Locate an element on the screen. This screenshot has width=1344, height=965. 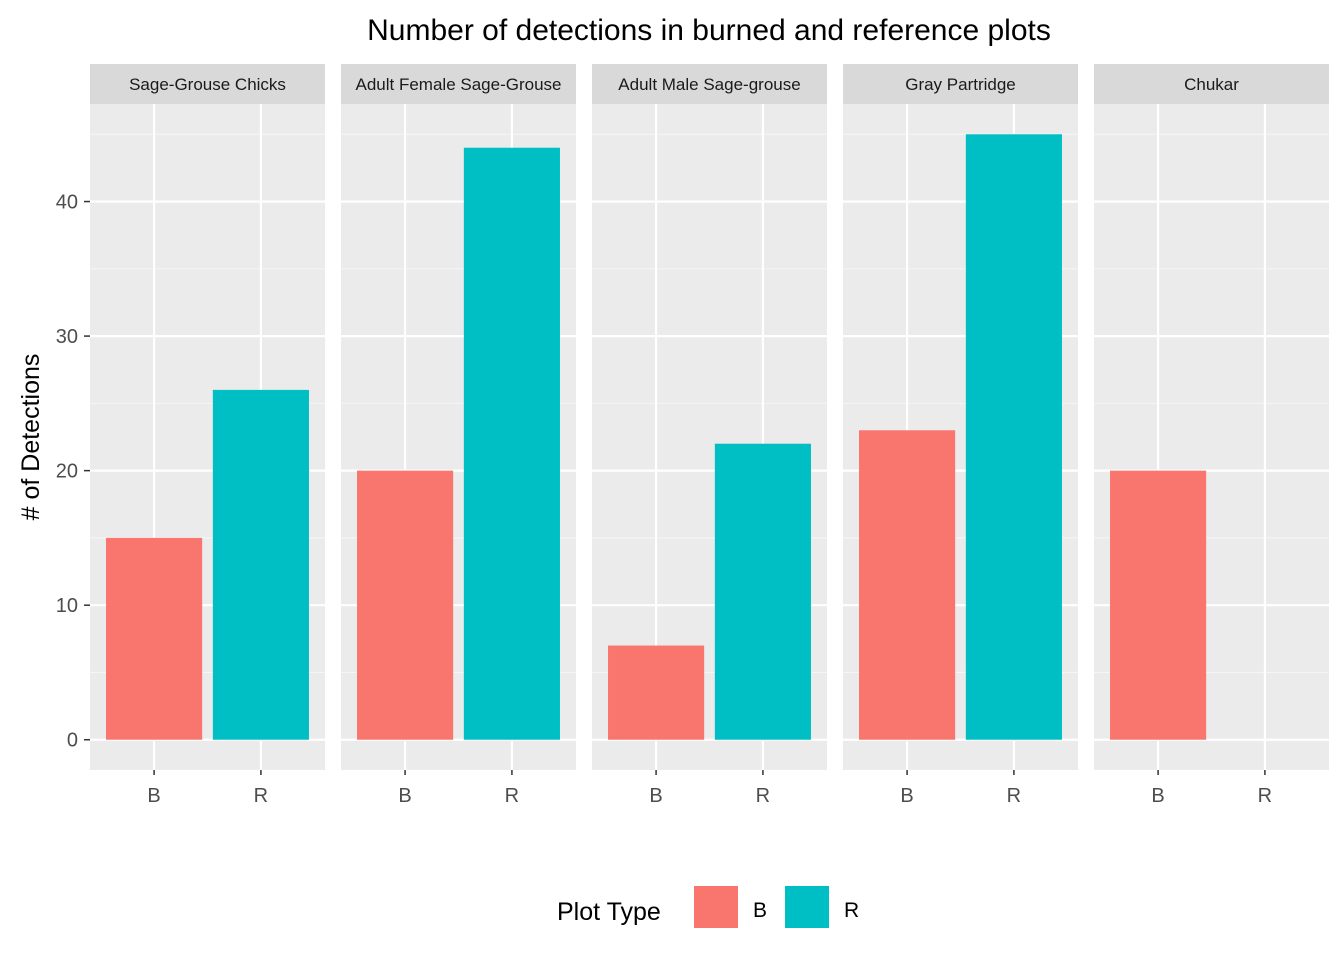
facet-panel: Adult Male Sage-grouse B R is located at coordinates (709, 435).